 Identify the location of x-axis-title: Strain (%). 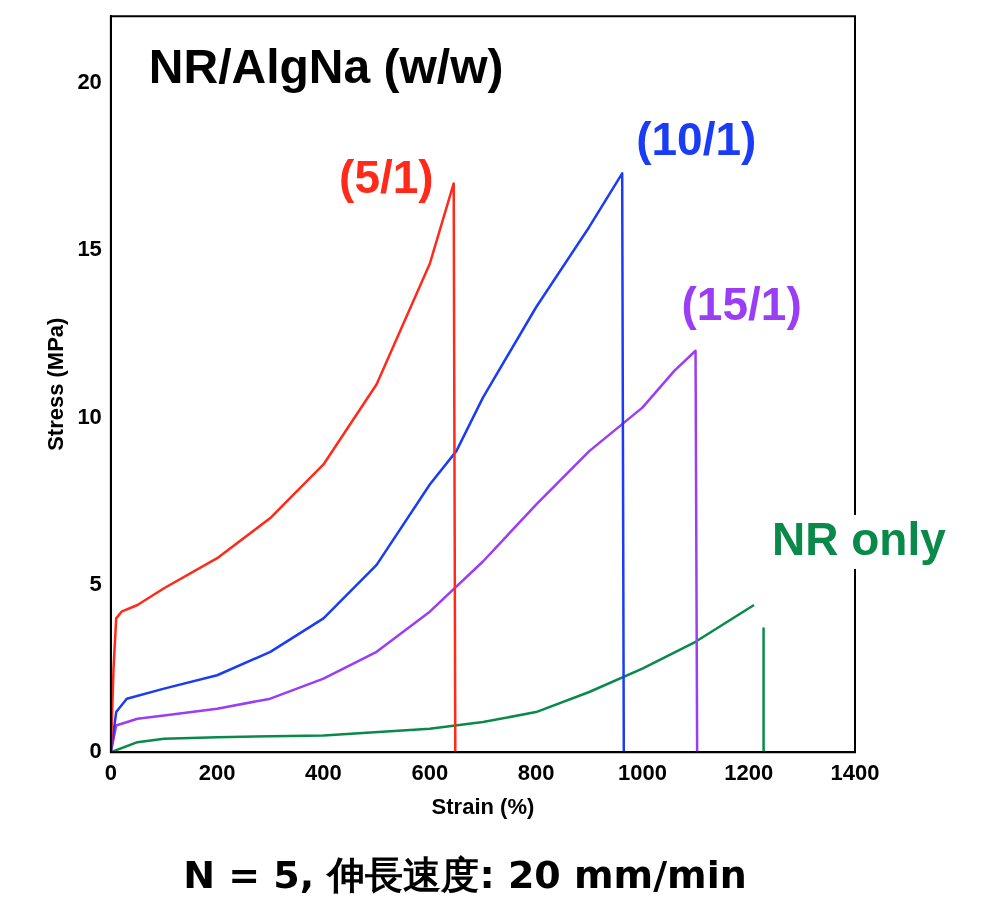
(483, 806).